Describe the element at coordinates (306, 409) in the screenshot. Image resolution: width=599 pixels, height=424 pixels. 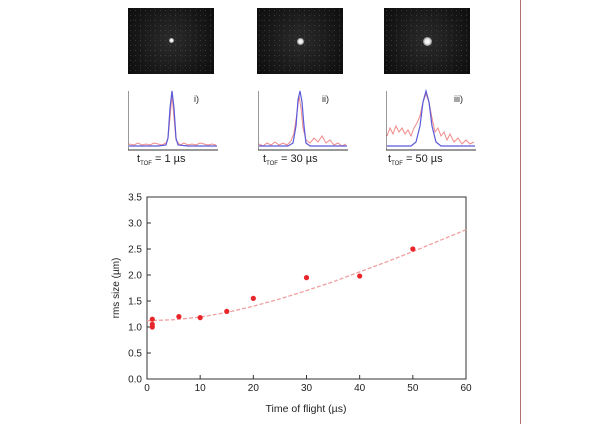
I see `x-axis-label: Time of flight (µs)` at that location.